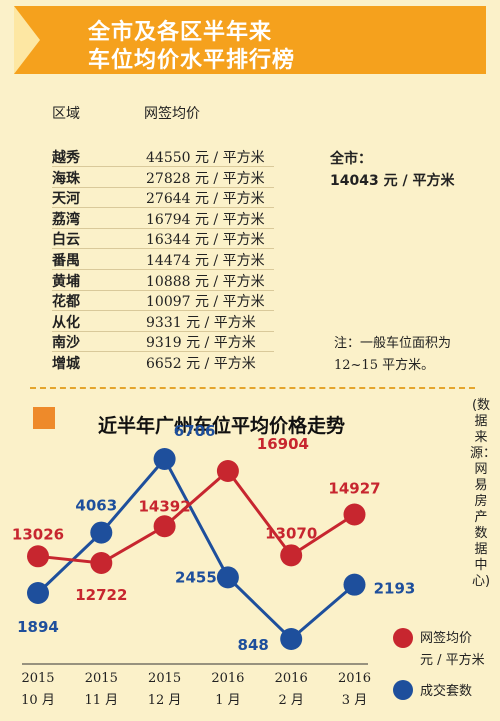 The image size is (500, 721). Describe the element at coordinates (205, 281) in the screenshot. I see `district-price: 10888 元 / 平方米` at that location.